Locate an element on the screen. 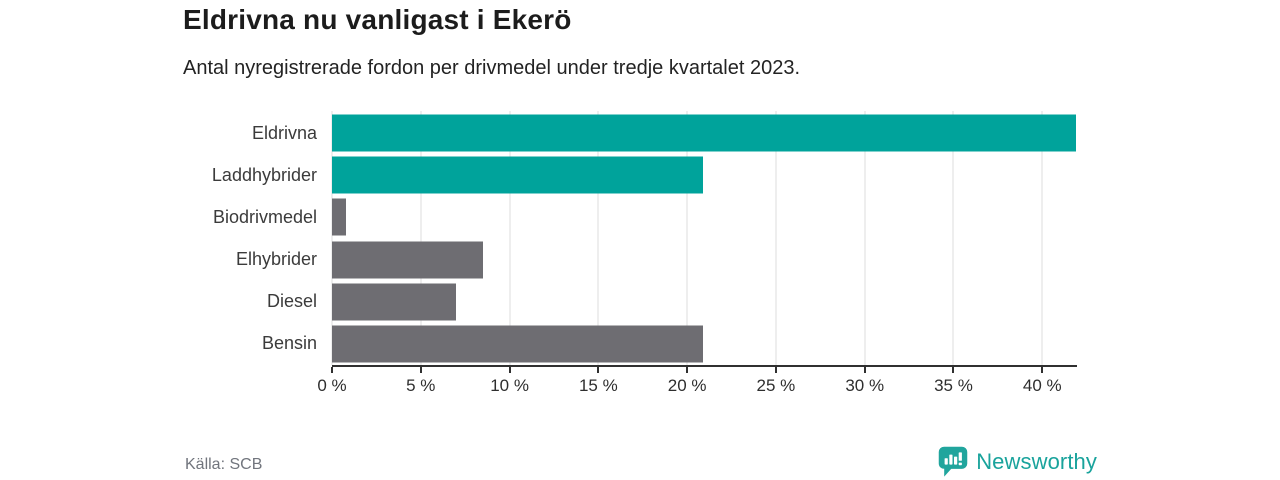  category-label: Elhybrider is located at coordinates (276, 259).